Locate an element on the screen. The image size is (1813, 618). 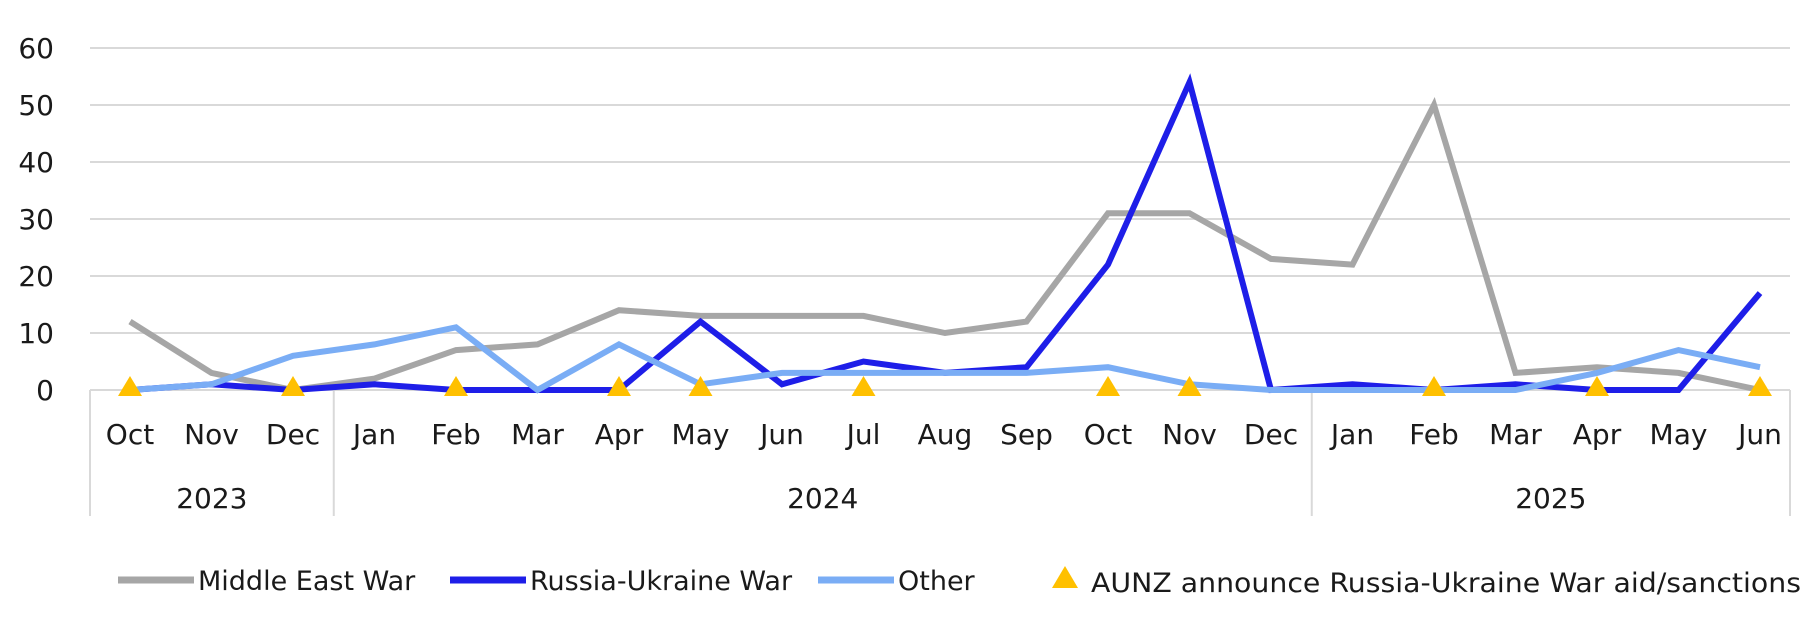
y-axis: 0 10 20 30 40 50 60 is located at coordinates (36, 219).